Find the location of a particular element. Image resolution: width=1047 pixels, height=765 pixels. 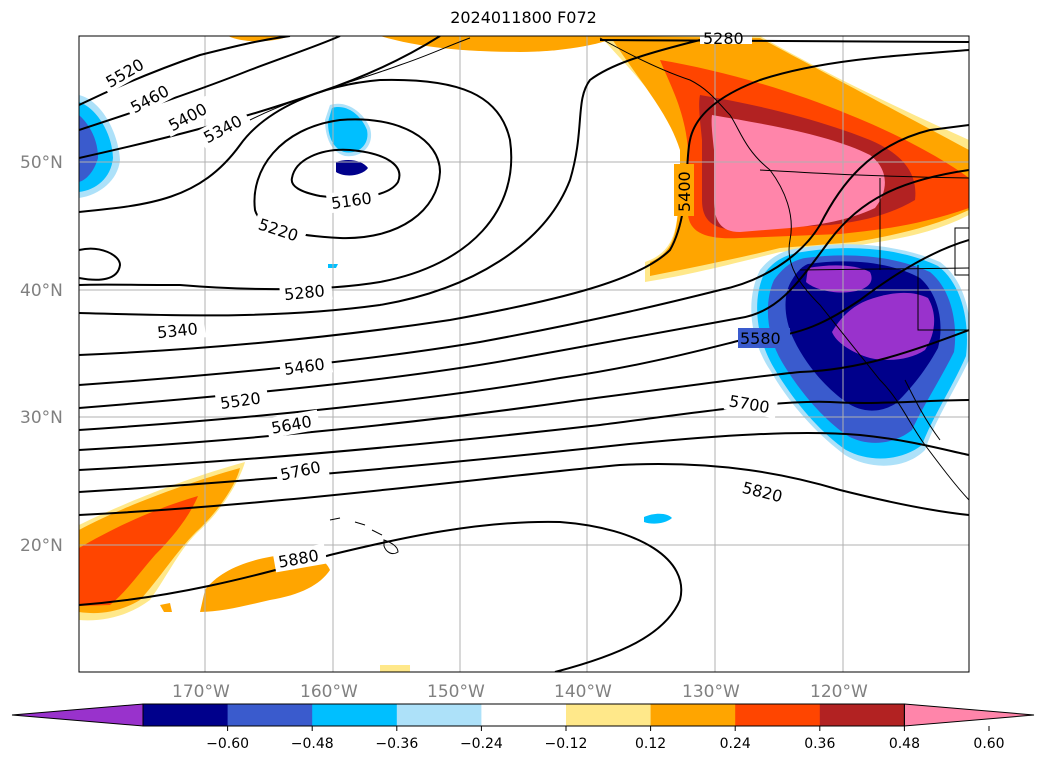

colorbar-tick-label: 0.60 is located at coordinates (988, 744).